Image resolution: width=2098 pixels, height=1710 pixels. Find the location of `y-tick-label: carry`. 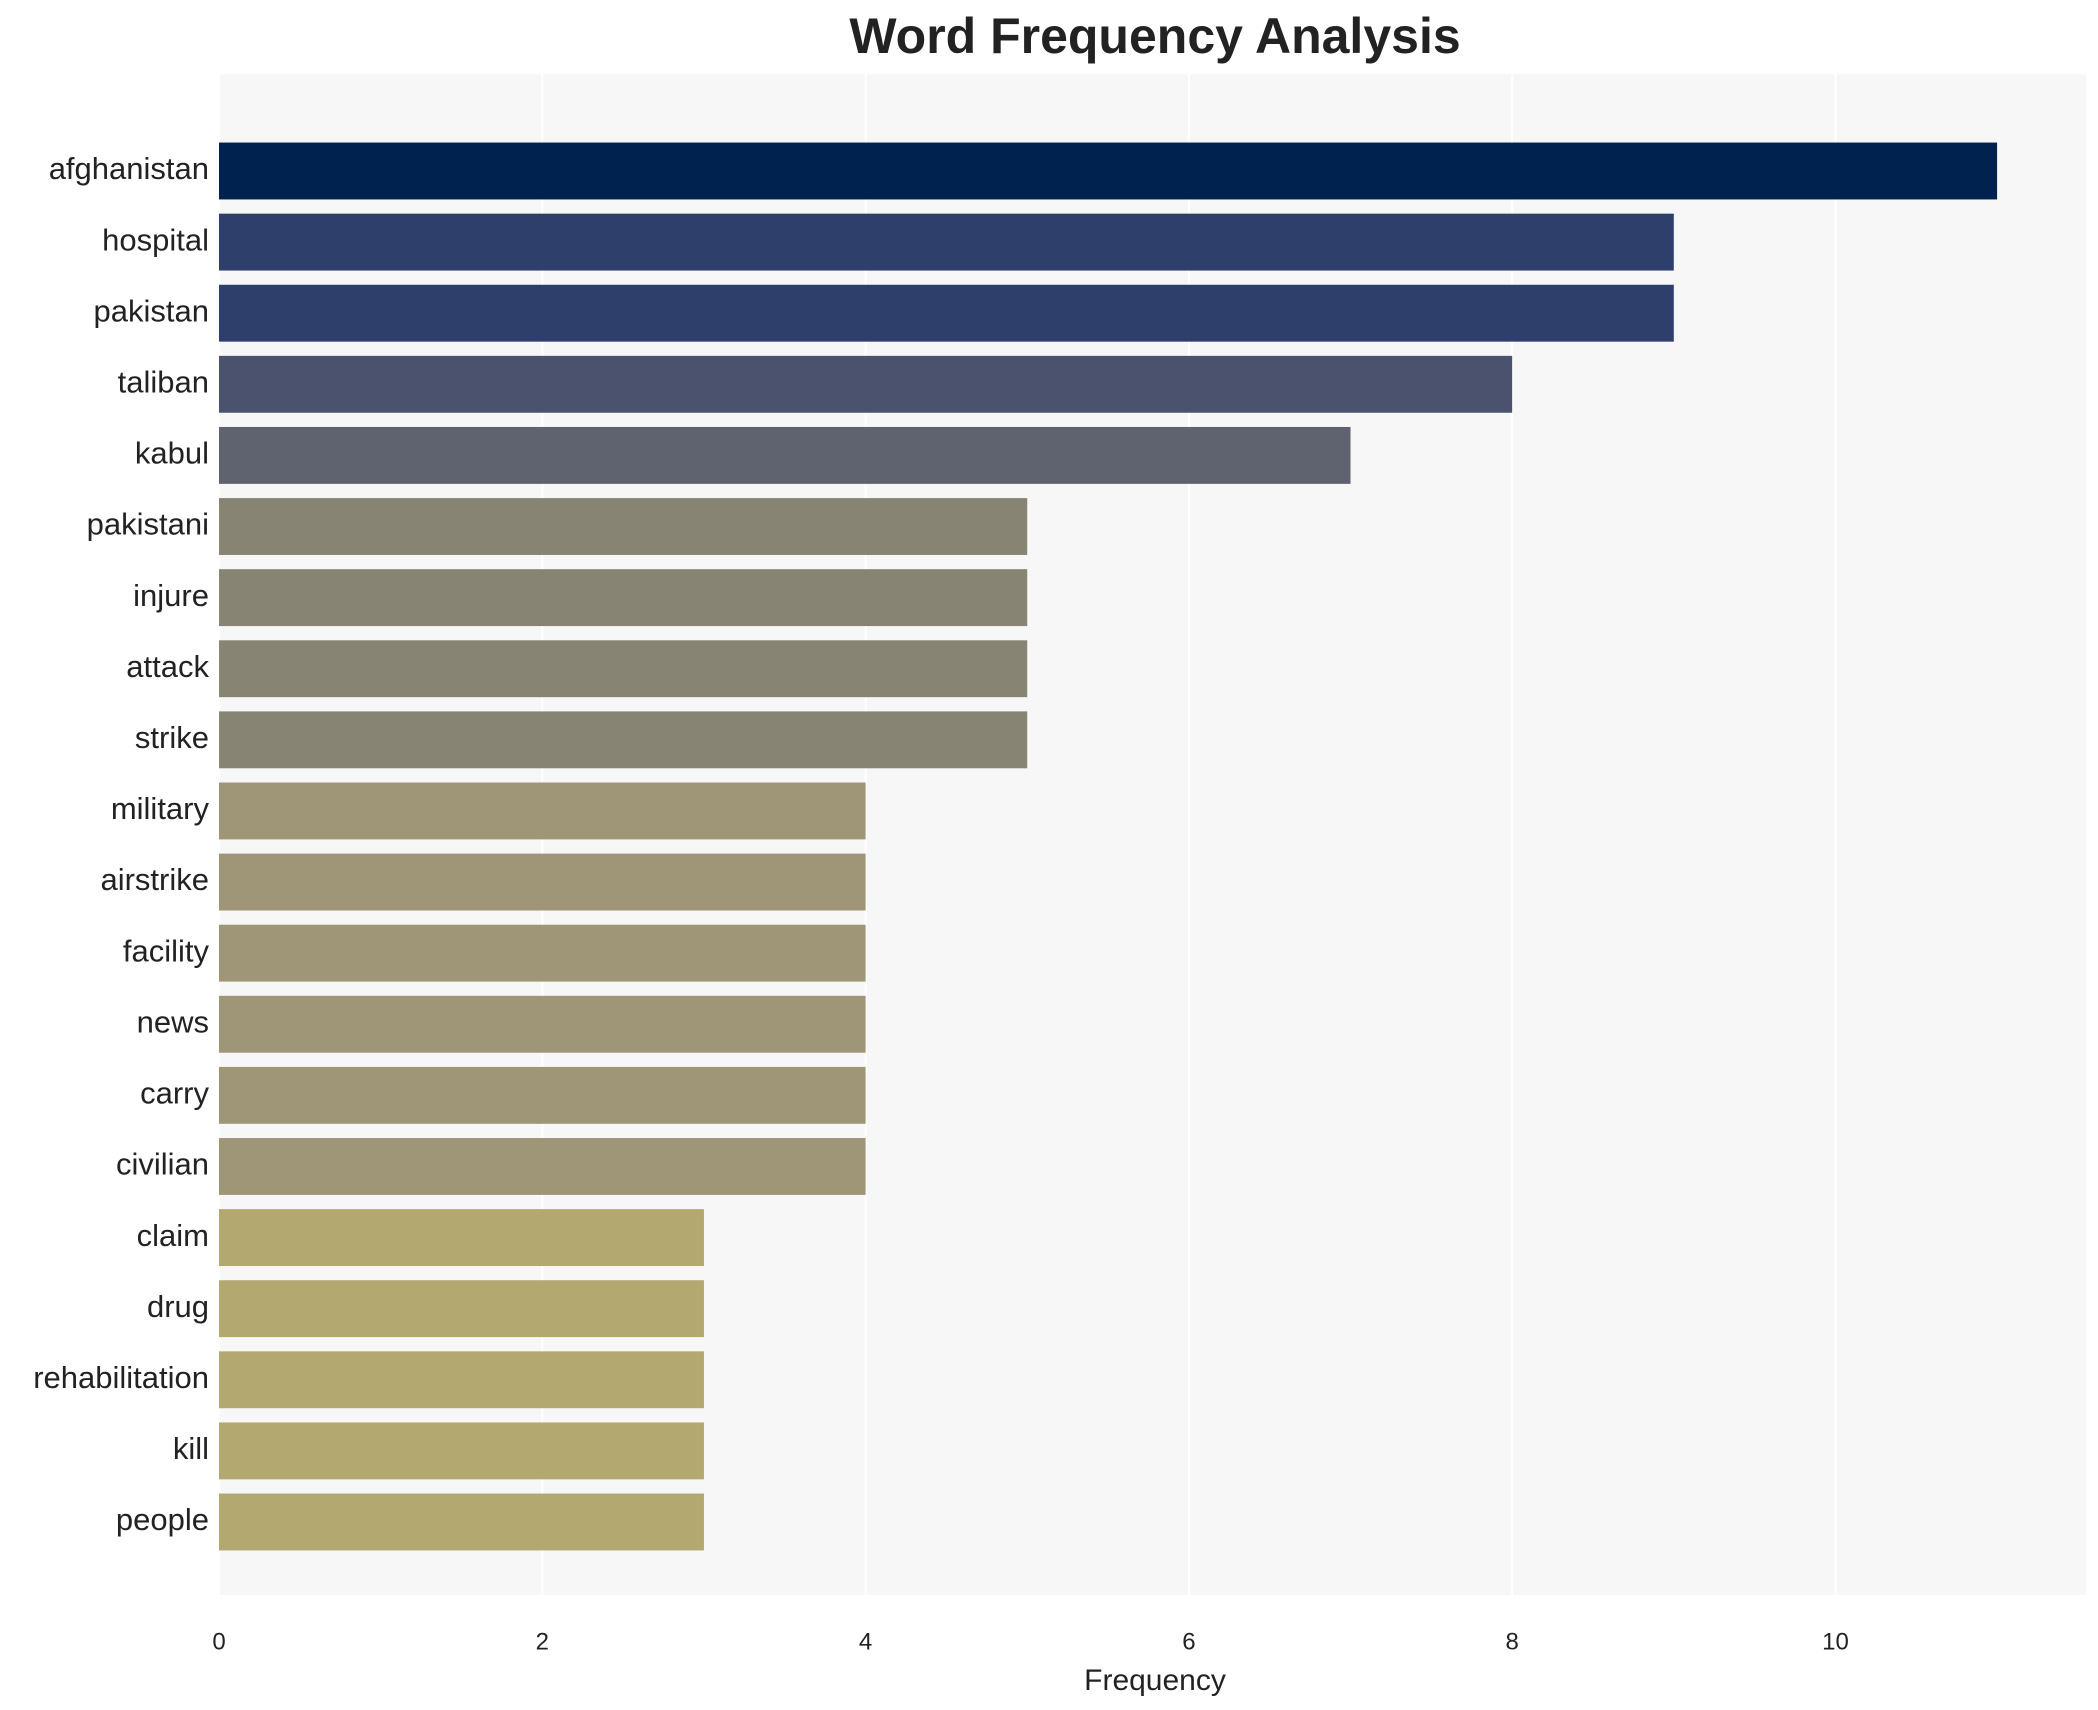

y-tick-label: carry is located at coordinates (174, 1093).